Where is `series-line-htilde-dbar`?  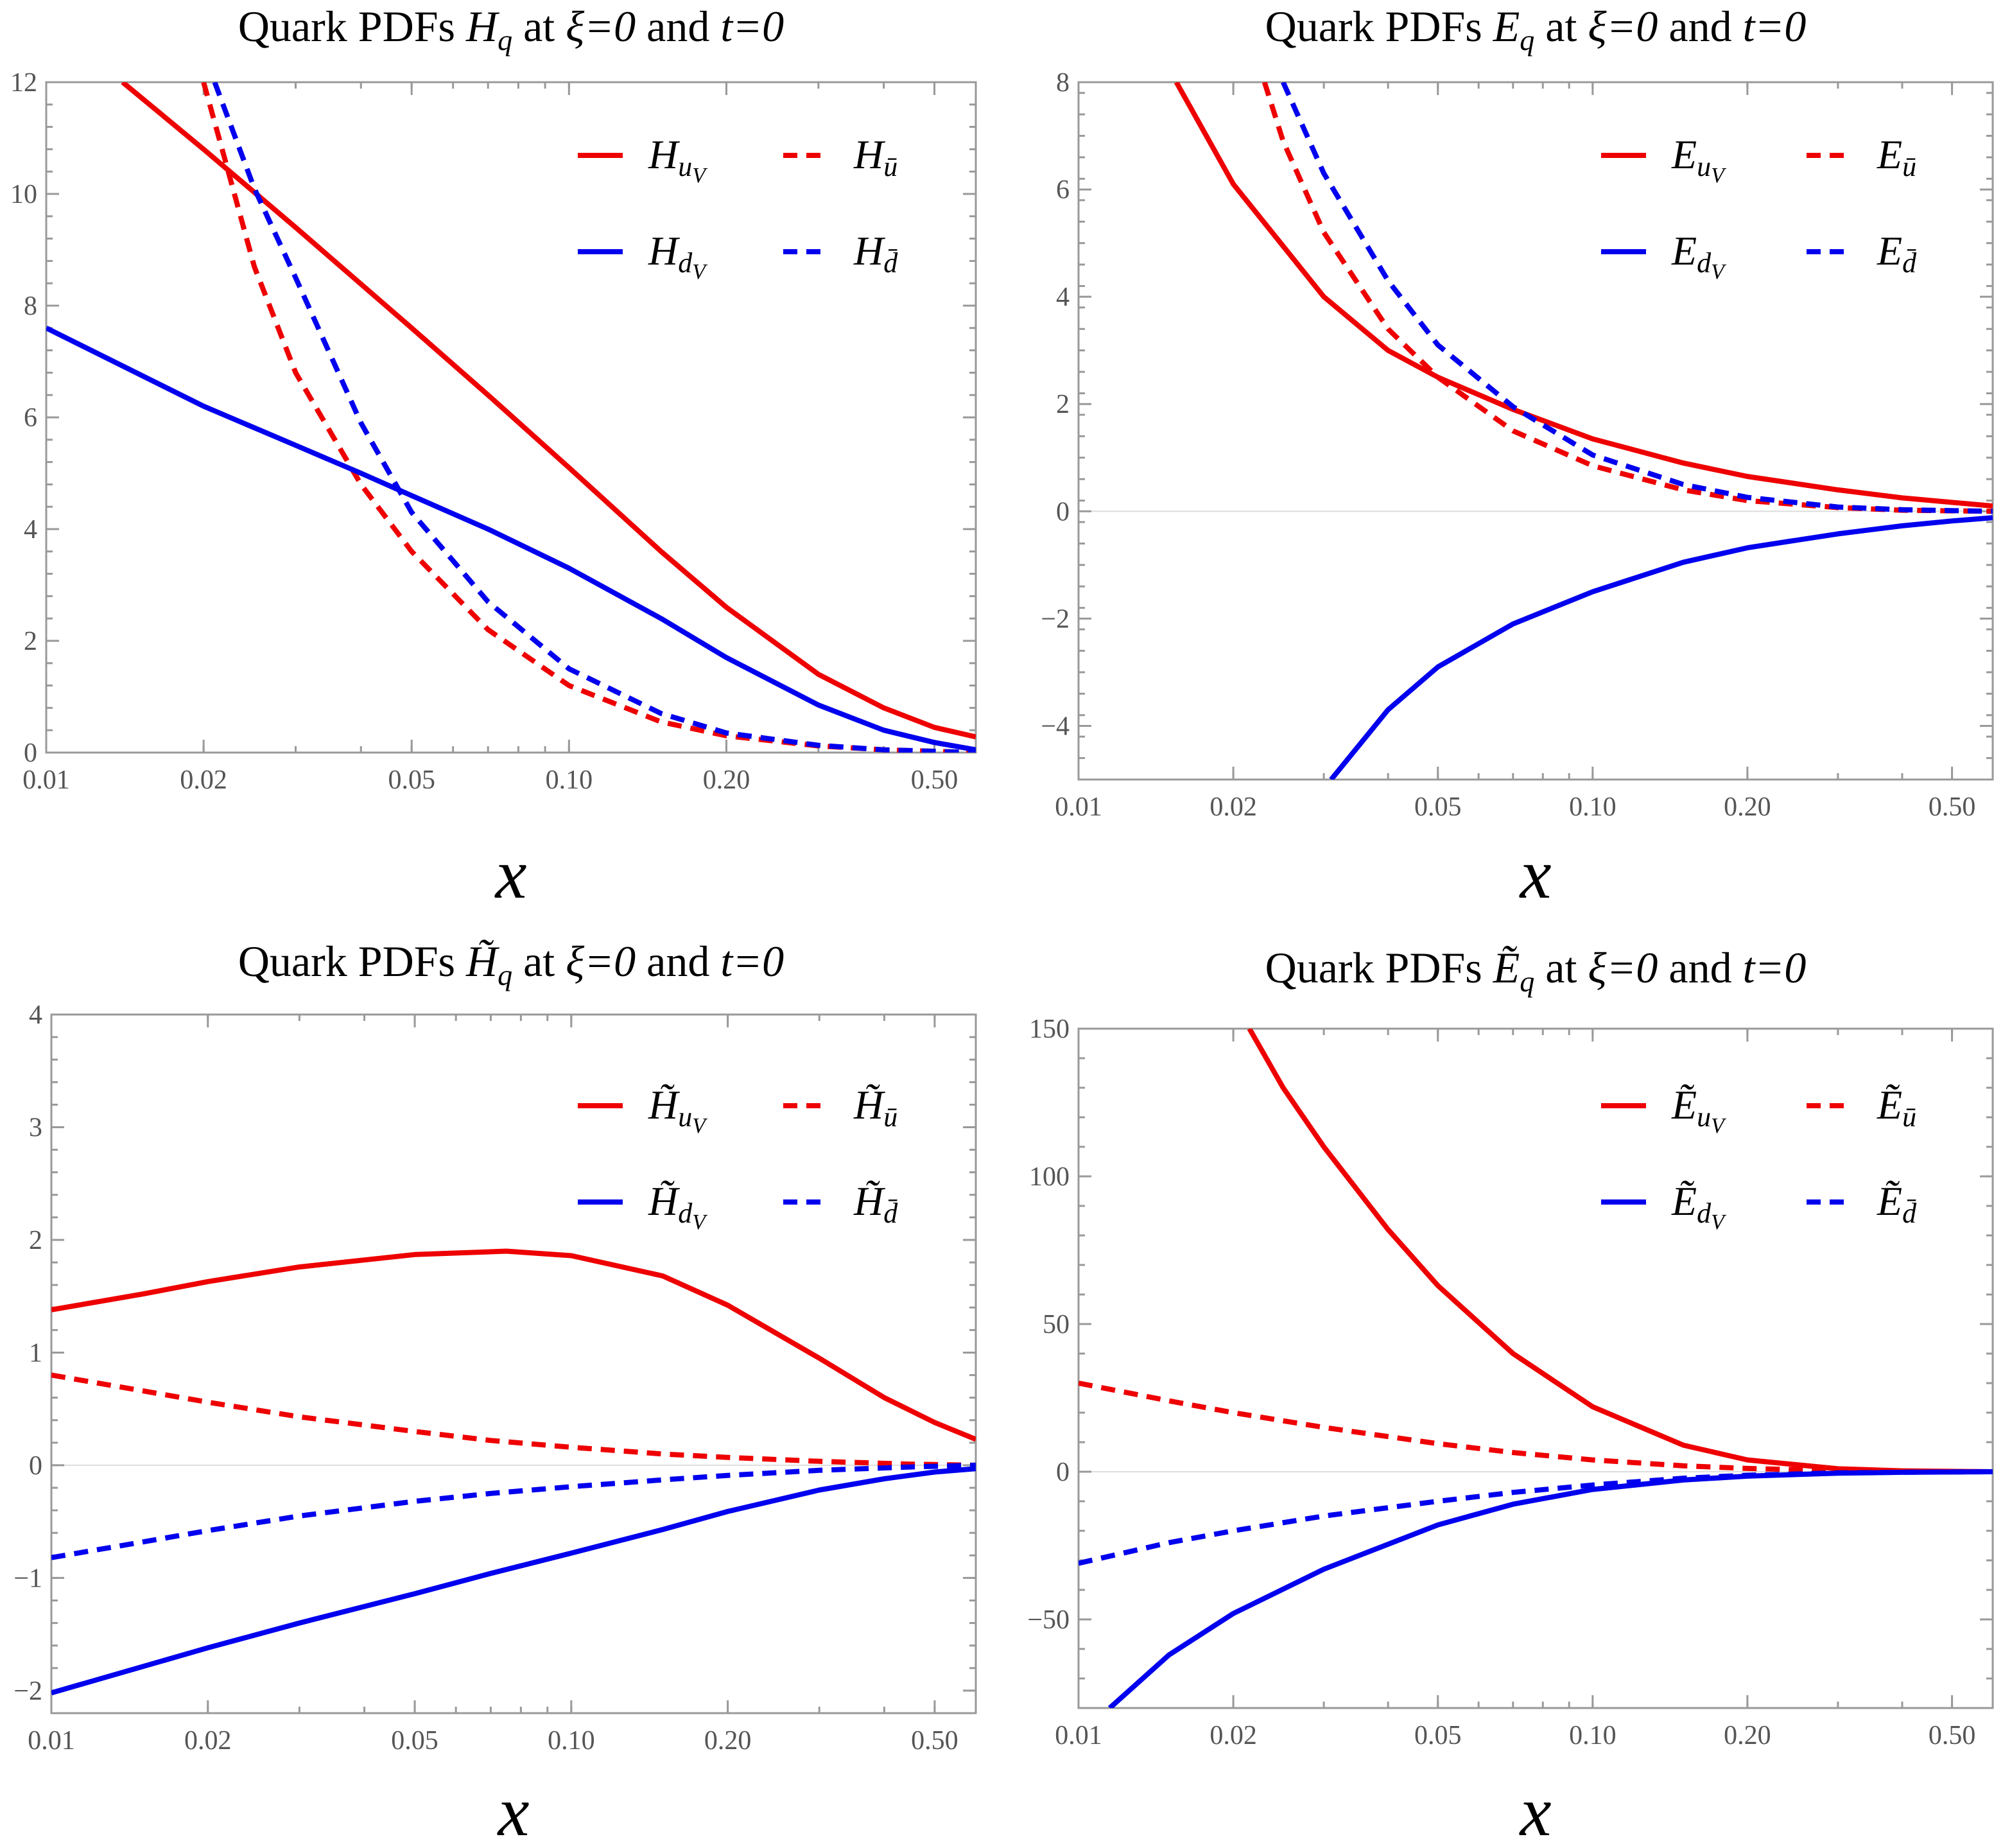
series-line-htilde-dbar is located at coordinates (513, 1511).